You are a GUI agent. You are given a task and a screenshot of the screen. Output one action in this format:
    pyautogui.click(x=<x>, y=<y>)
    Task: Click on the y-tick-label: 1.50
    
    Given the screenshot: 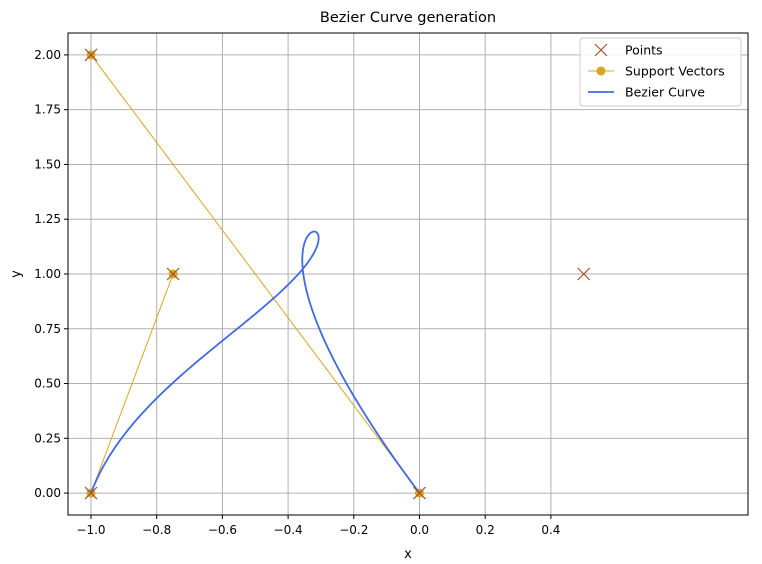 What is the action you would take?
    pyautogui.click(x=47, y=164)
    